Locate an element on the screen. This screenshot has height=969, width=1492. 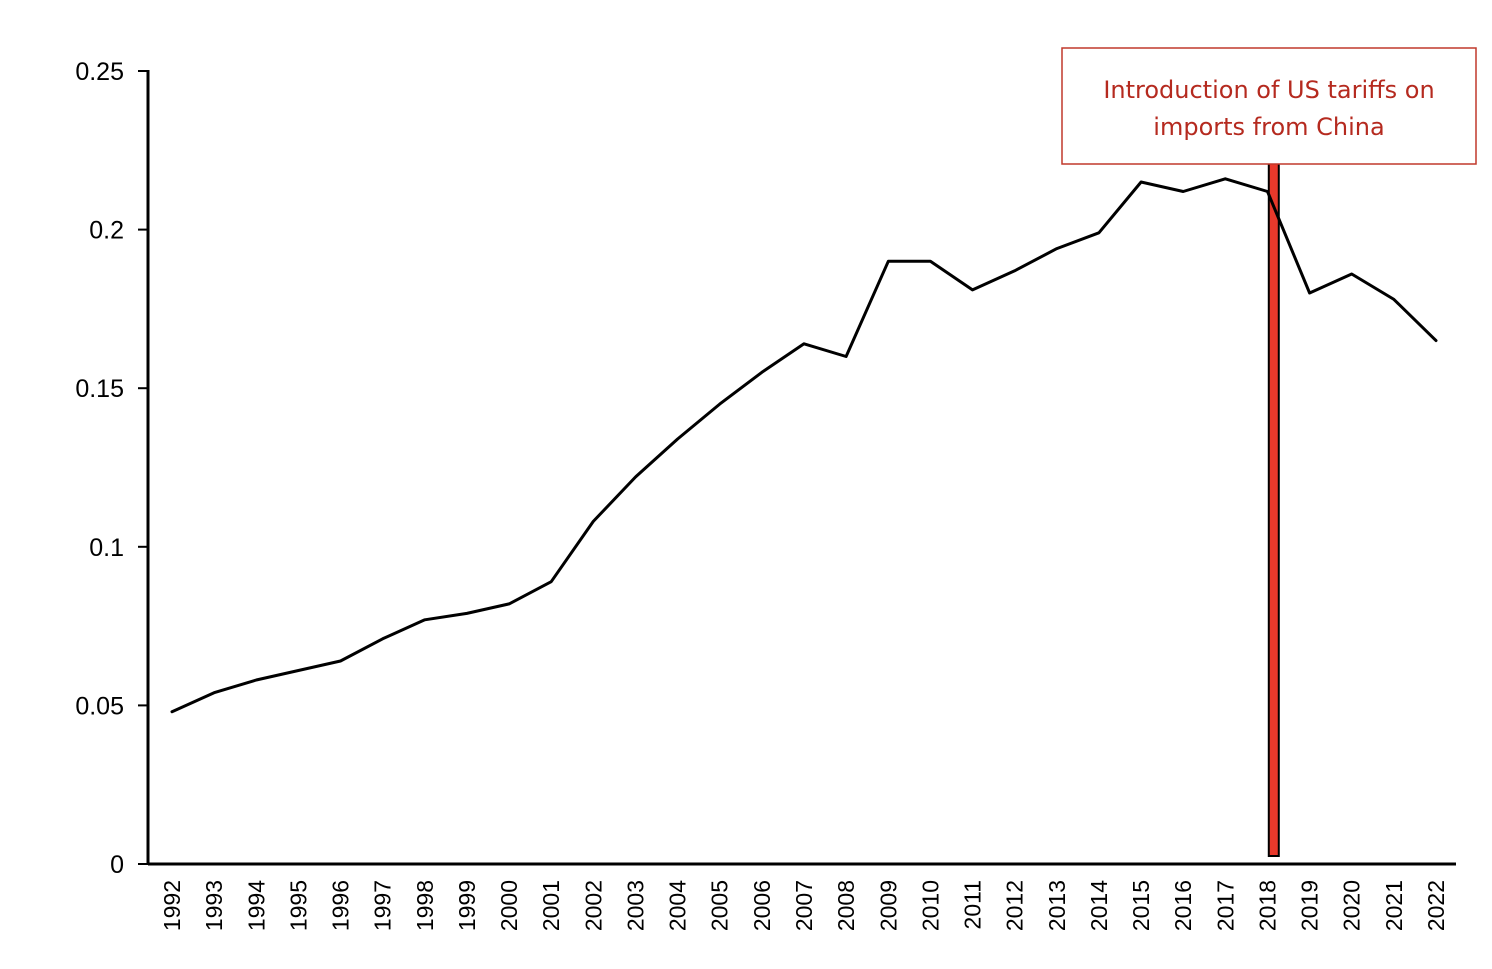
x-tick-label: 2013 is located at coordinates (1057, 905).